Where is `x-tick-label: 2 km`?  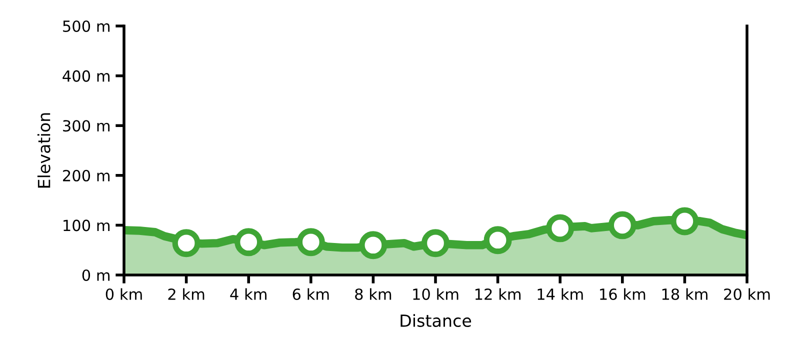 x-tick-label: 2 km is located at coordinates (186, 294).